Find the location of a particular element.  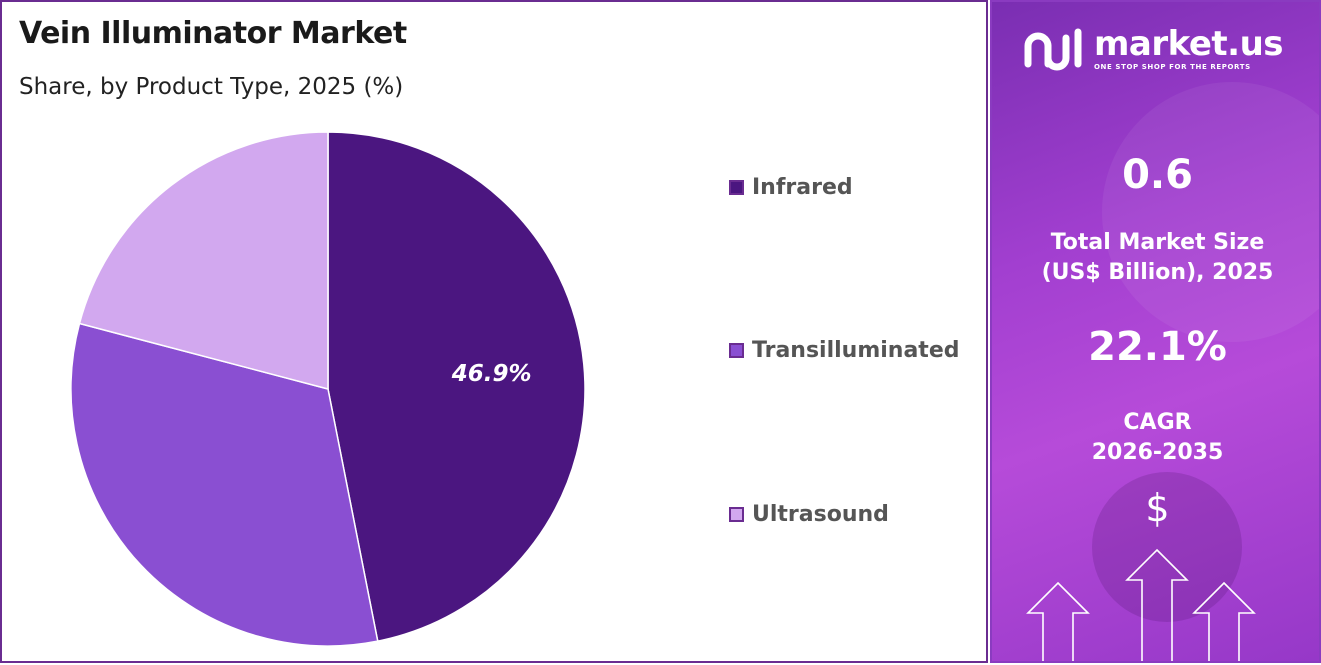

cagr-label-line2: 2026-2035 is located at coordinates (1157, 452).